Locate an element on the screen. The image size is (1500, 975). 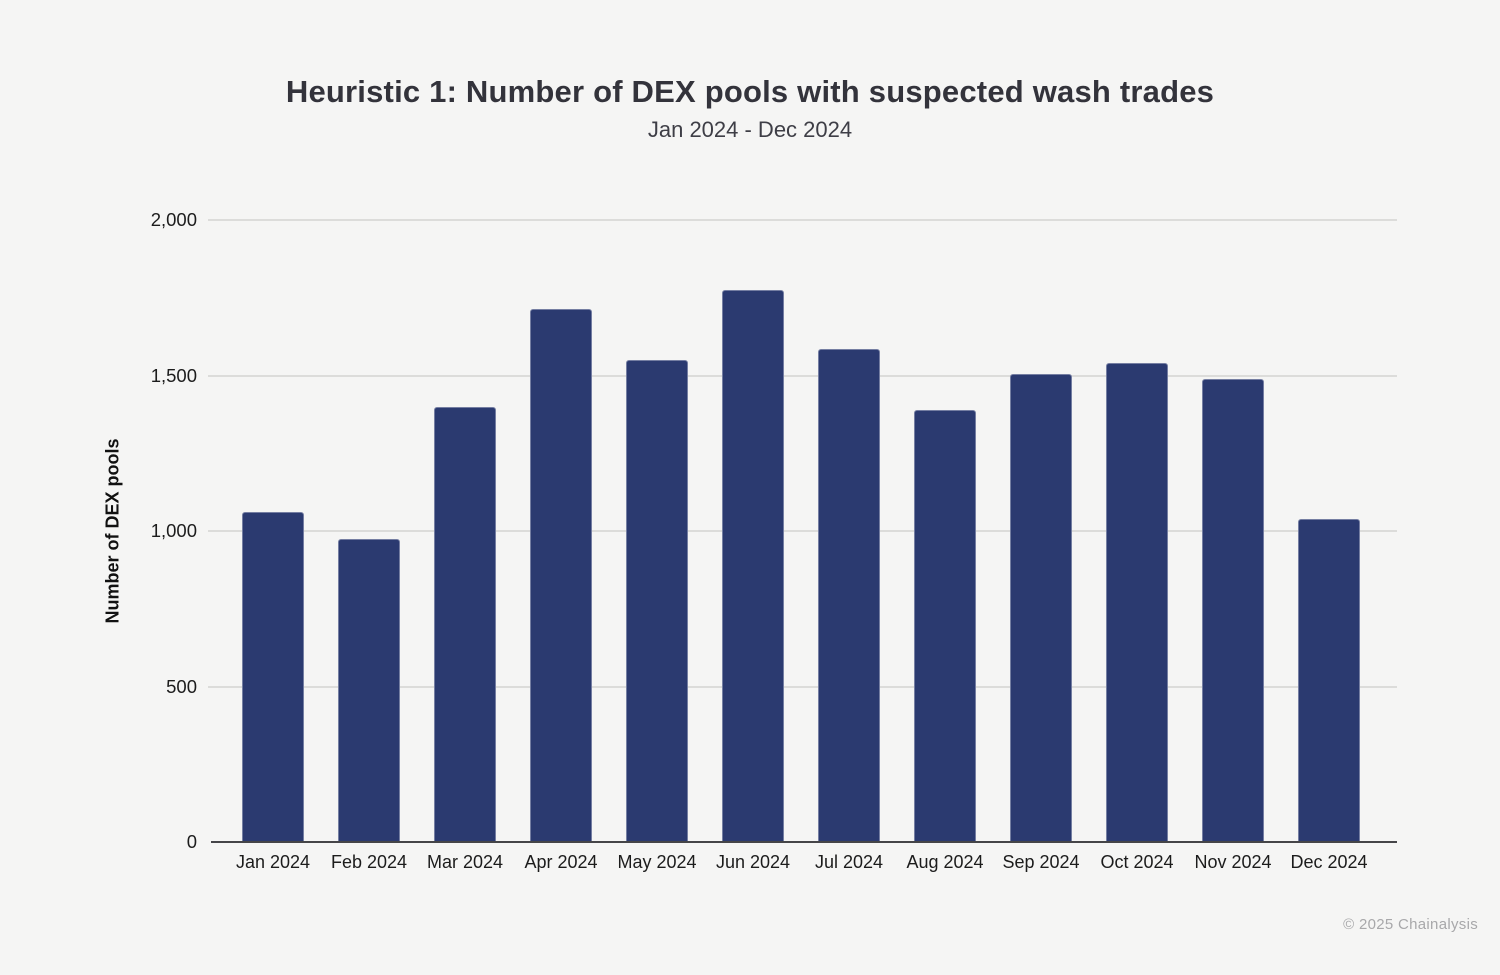
bar-nov-2024 is located at coordinates (1233, 610).